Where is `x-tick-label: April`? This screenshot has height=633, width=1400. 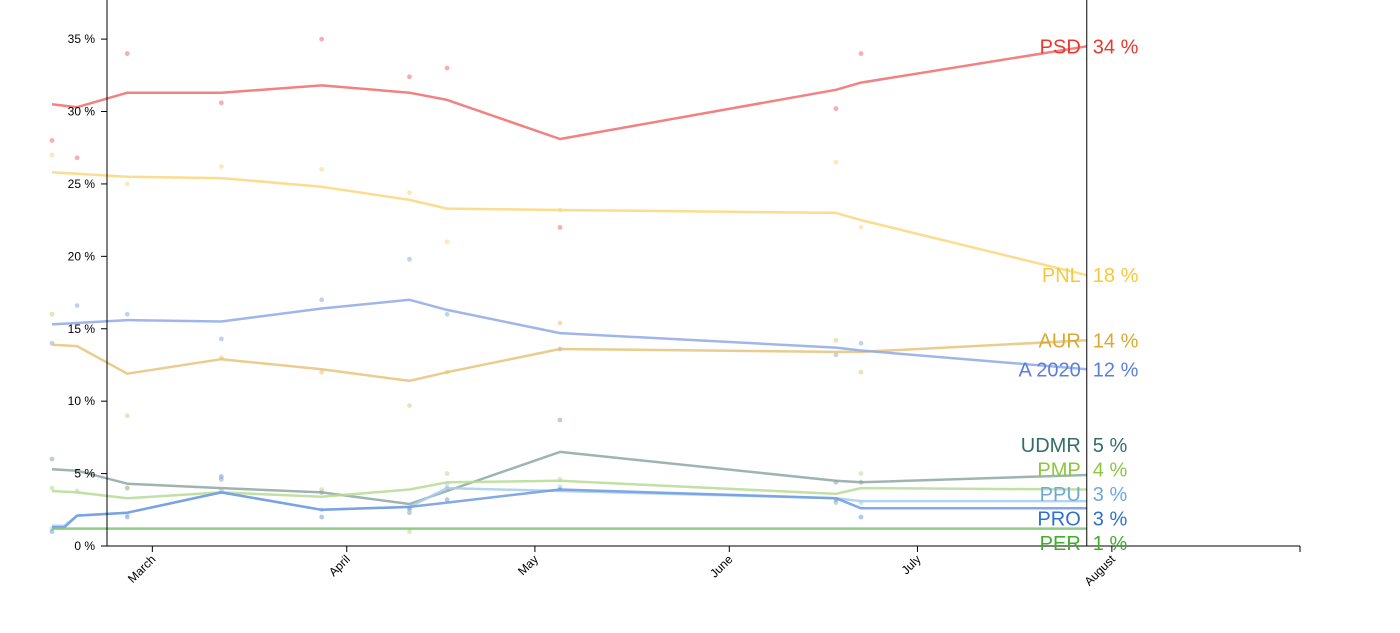 x-tick-label: April is located at coordinates (339, 565).